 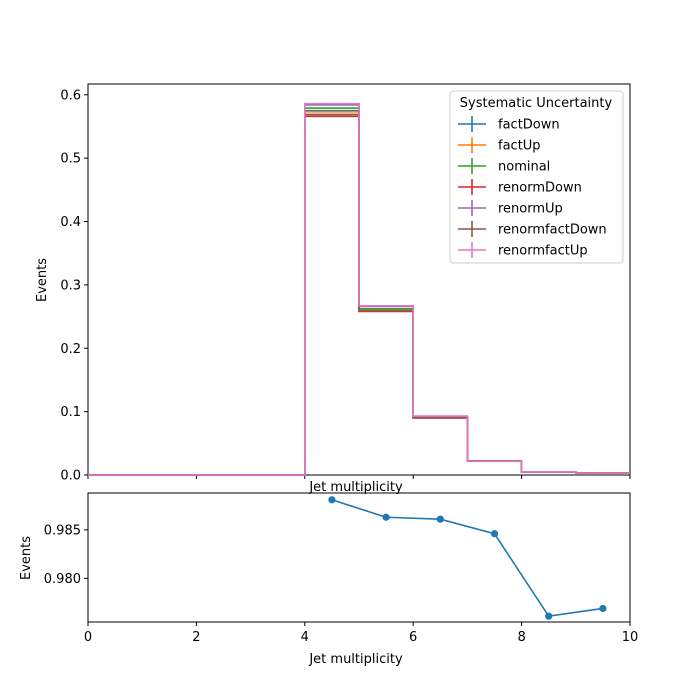 I want to click on ratio-y-tick-label: 0.980, so click(x=62, y=579).